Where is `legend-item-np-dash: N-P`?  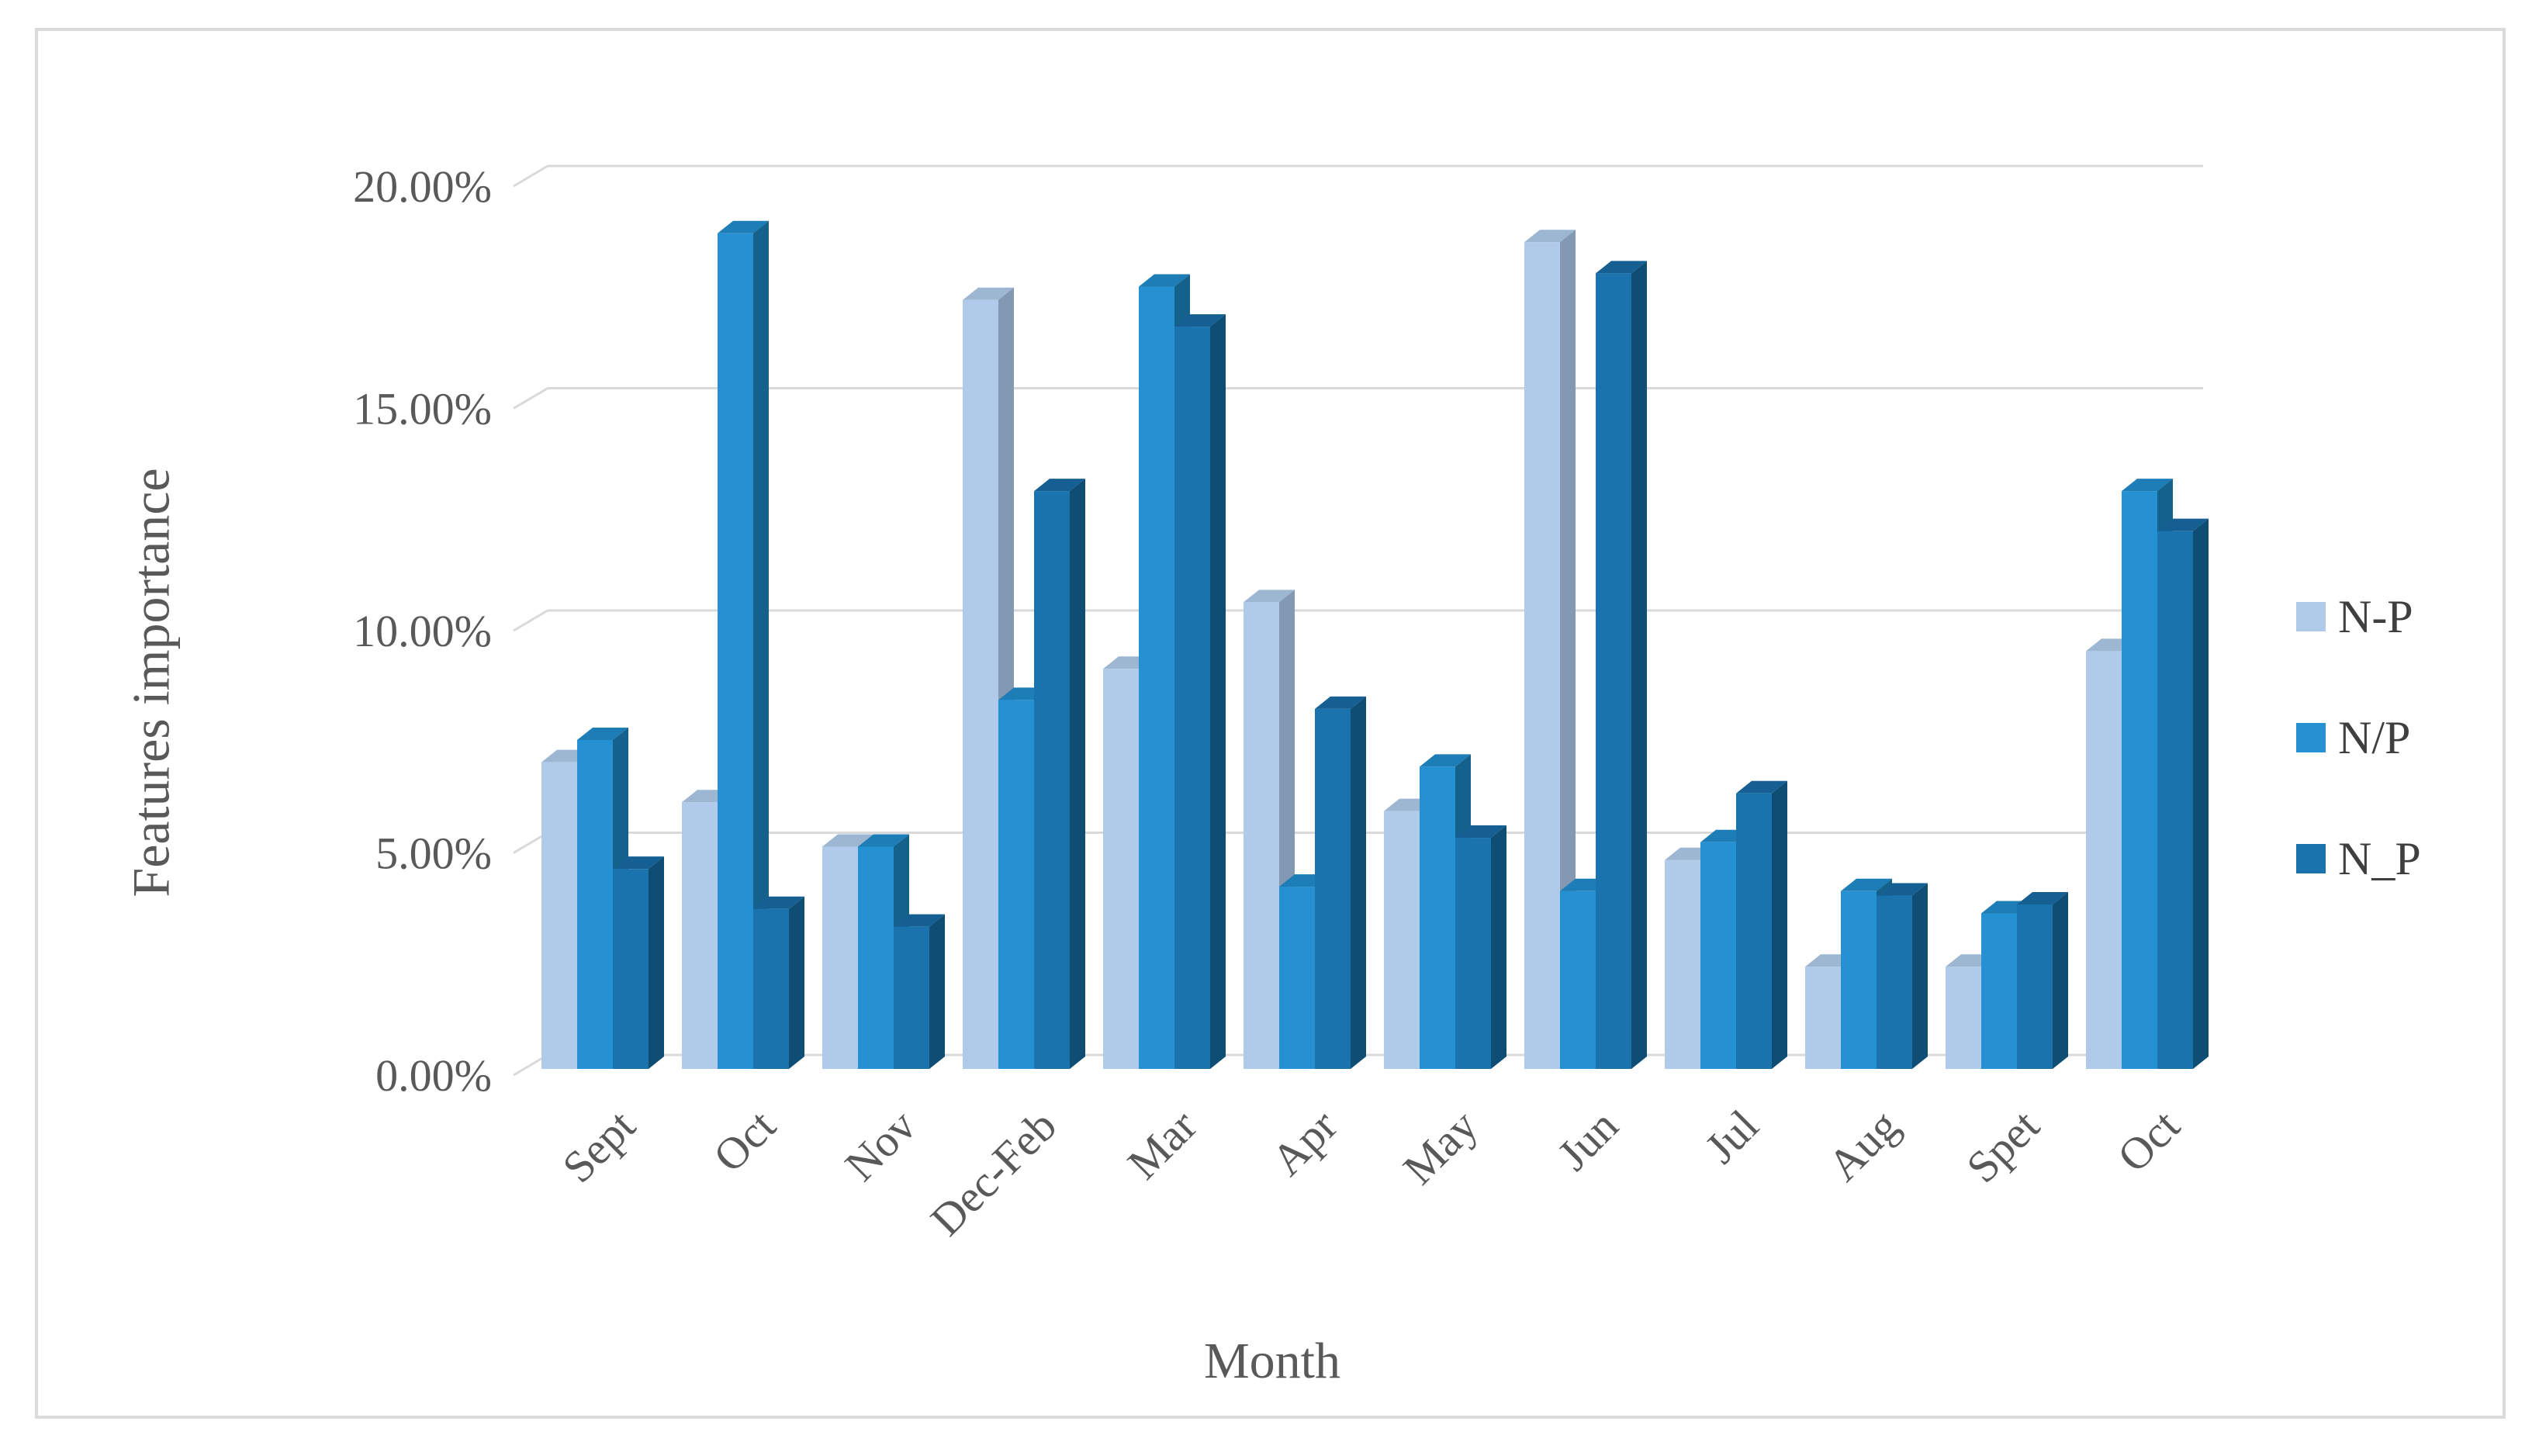 legend-item-np-dash: N-P is located at coordinates (2359, 616).